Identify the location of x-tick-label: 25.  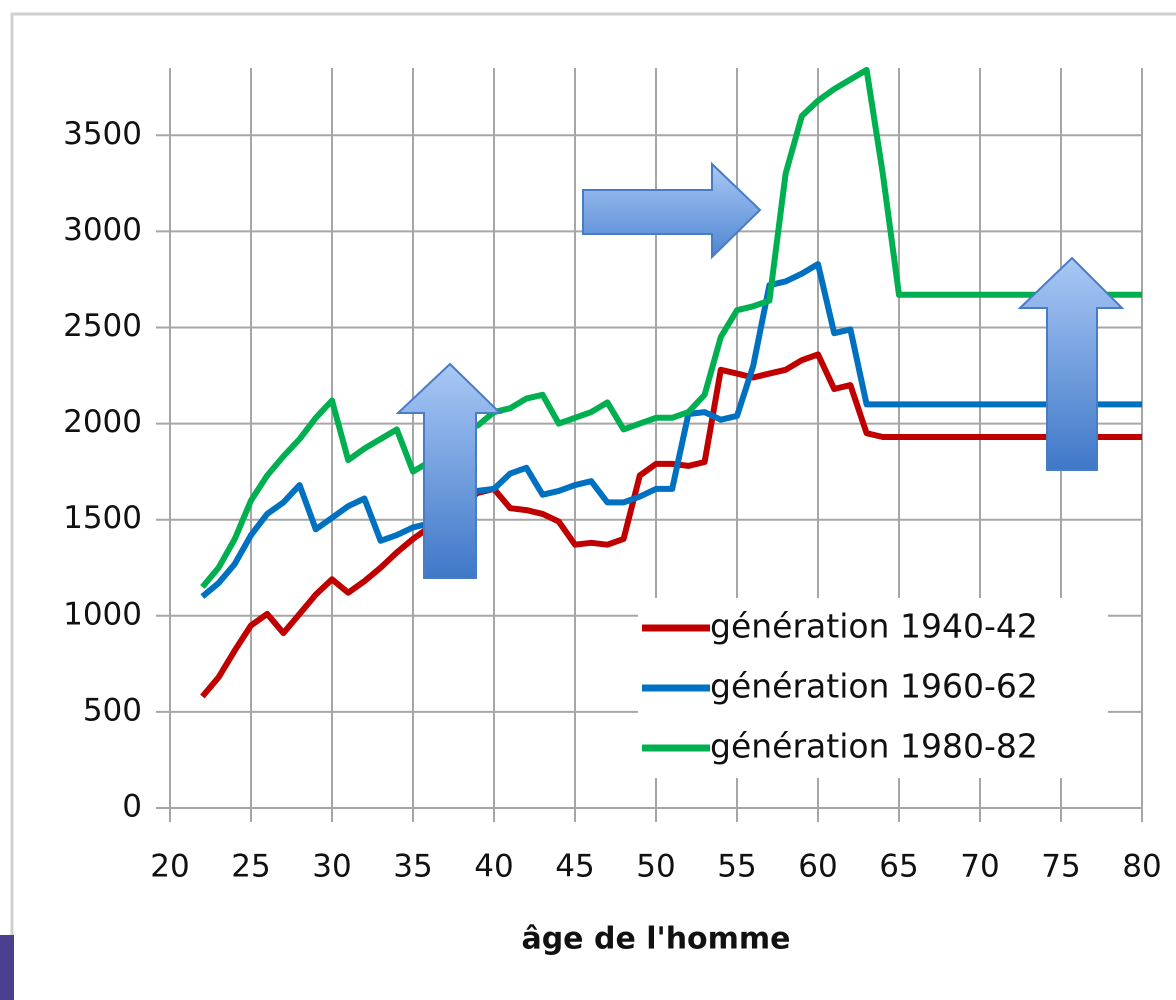
(250, 867).